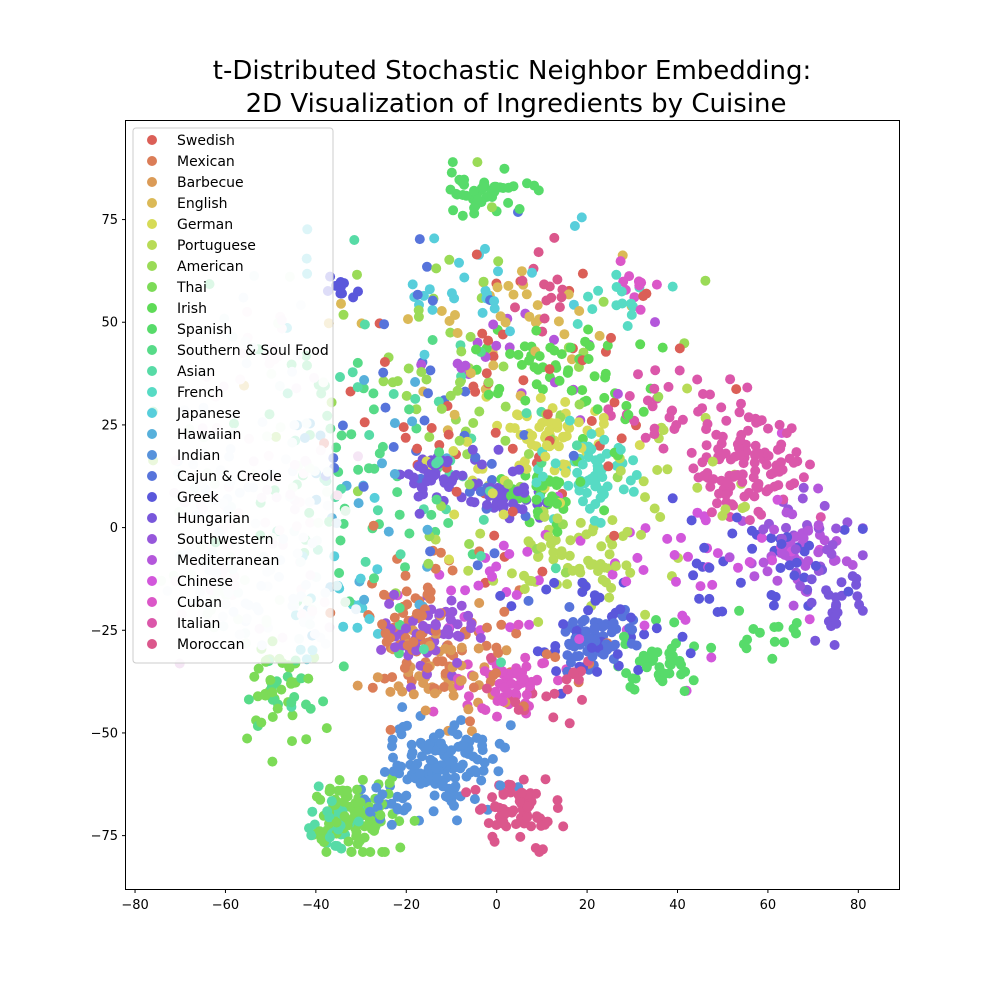 The width and height of the screenshot is (1000, 1000). What do you see at coordinates (109, 323) in the screenshot?
I see `y-tick-label: 50` at bounding box center [109, 323].